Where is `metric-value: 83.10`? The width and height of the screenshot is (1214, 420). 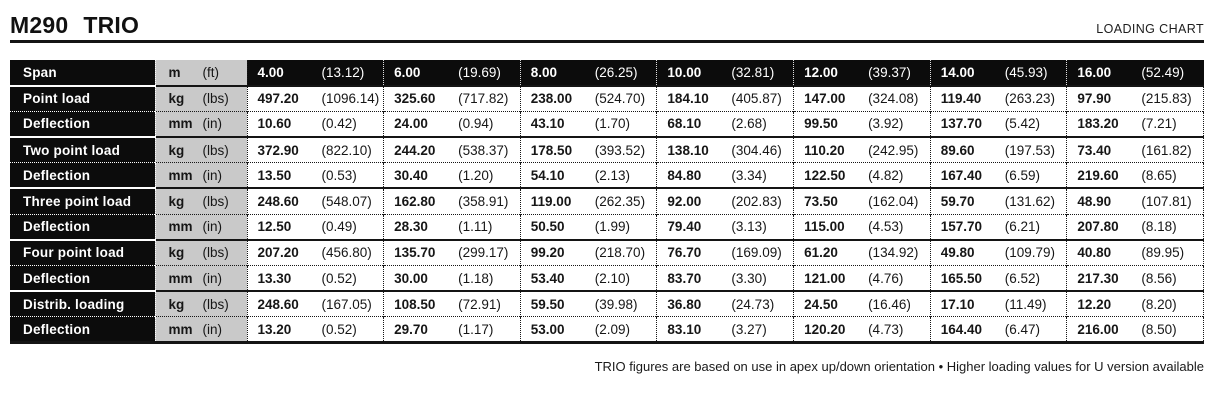 metric-value: 83.10 is located at coordinates (684, 329).